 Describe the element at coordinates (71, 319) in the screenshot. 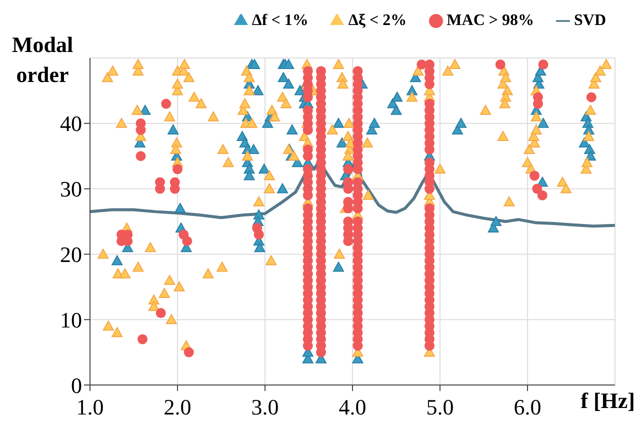

I see `y-tick-label: 10` at that location.